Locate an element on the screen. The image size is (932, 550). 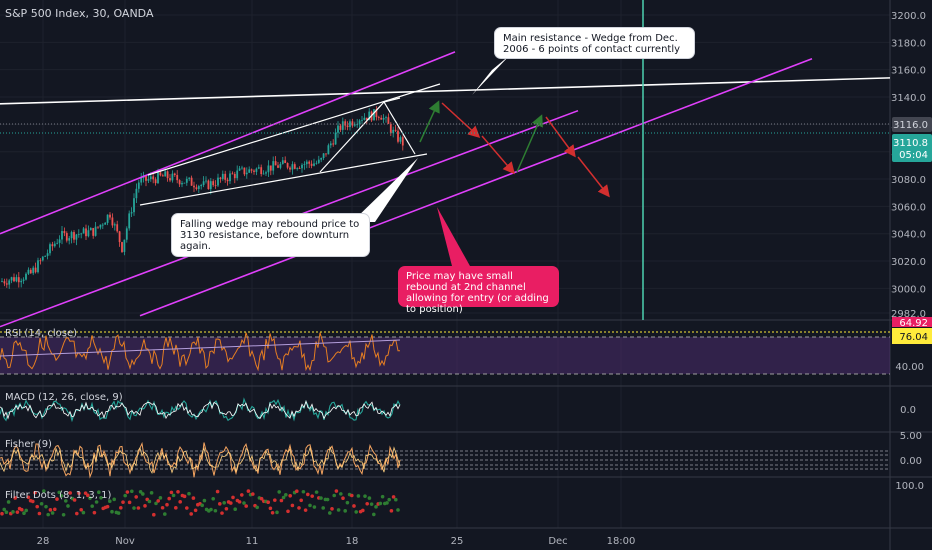
price-labels: 3116.0 3110.8 05:04 is located at coordinates (912, 139).